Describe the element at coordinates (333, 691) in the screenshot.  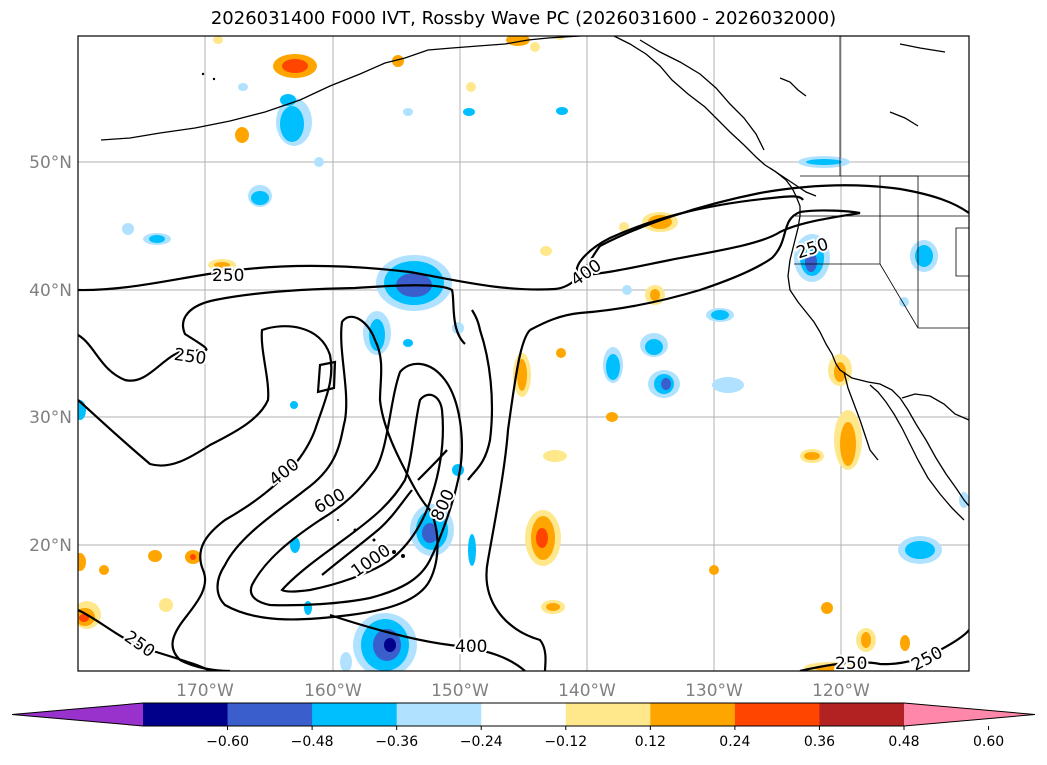
I see `lon-label: 160°W` at that location.